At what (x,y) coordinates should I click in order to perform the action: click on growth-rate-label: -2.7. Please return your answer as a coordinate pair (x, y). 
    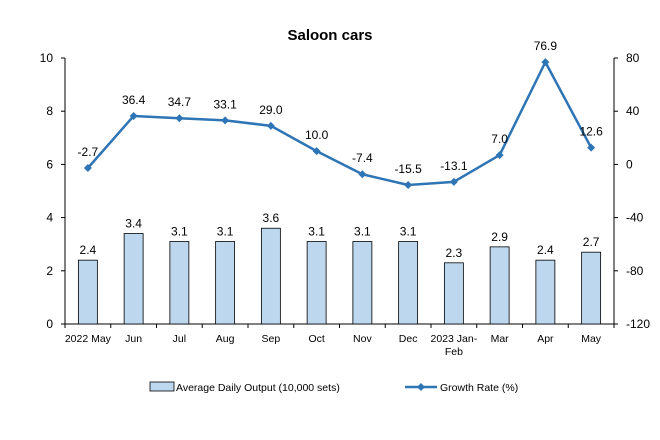
    Looking at the image, I should click on (88, 152).